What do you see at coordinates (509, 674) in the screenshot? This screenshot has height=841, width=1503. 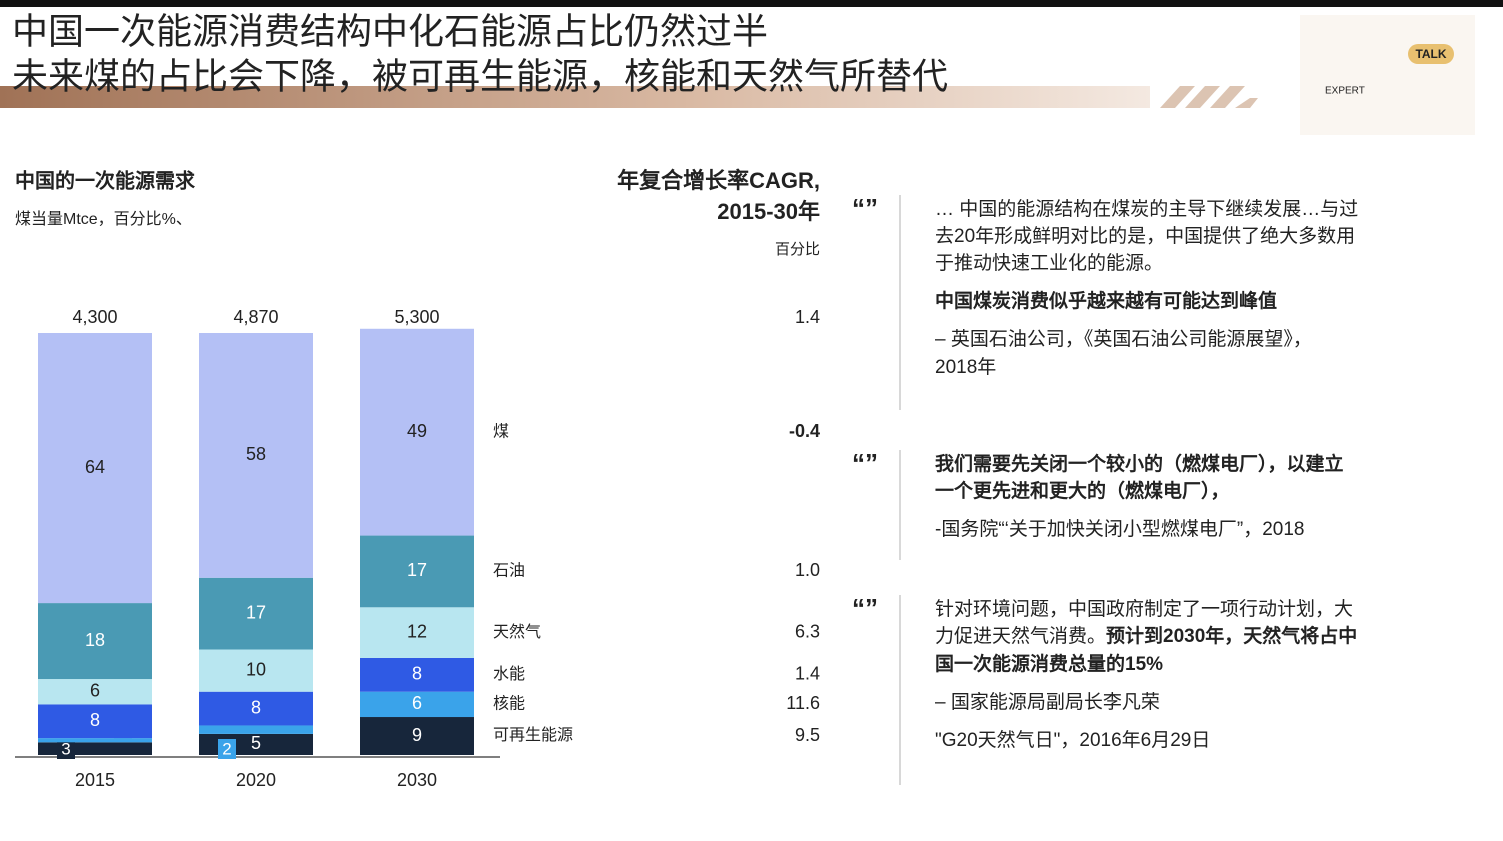 I see `legend-label: 水能` at bounding box center [509, 674].